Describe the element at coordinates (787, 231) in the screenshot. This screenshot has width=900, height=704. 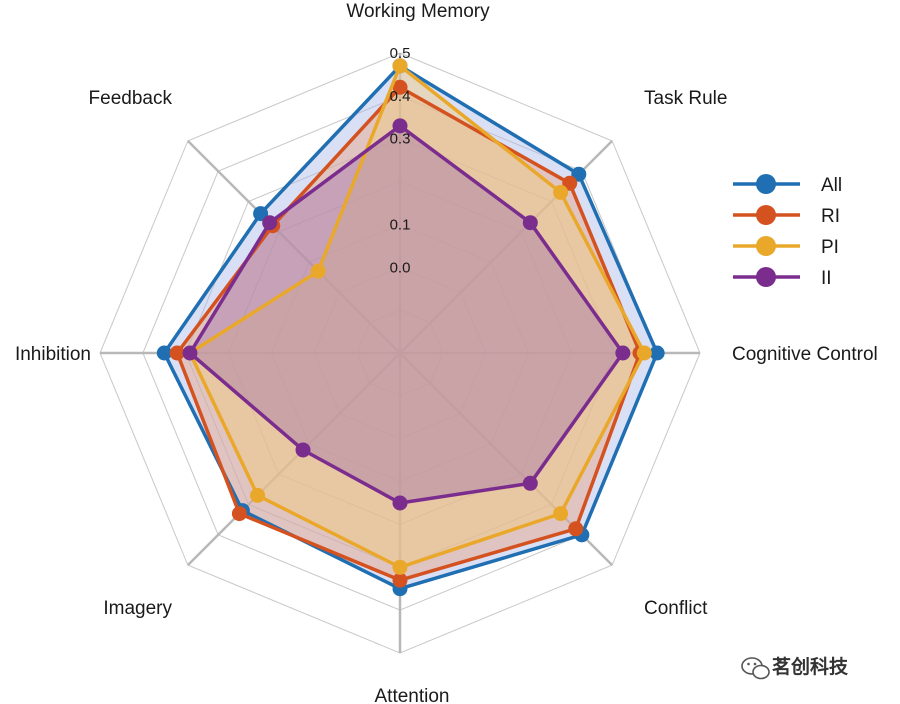
I see `legend: All RI PI II` at that location.